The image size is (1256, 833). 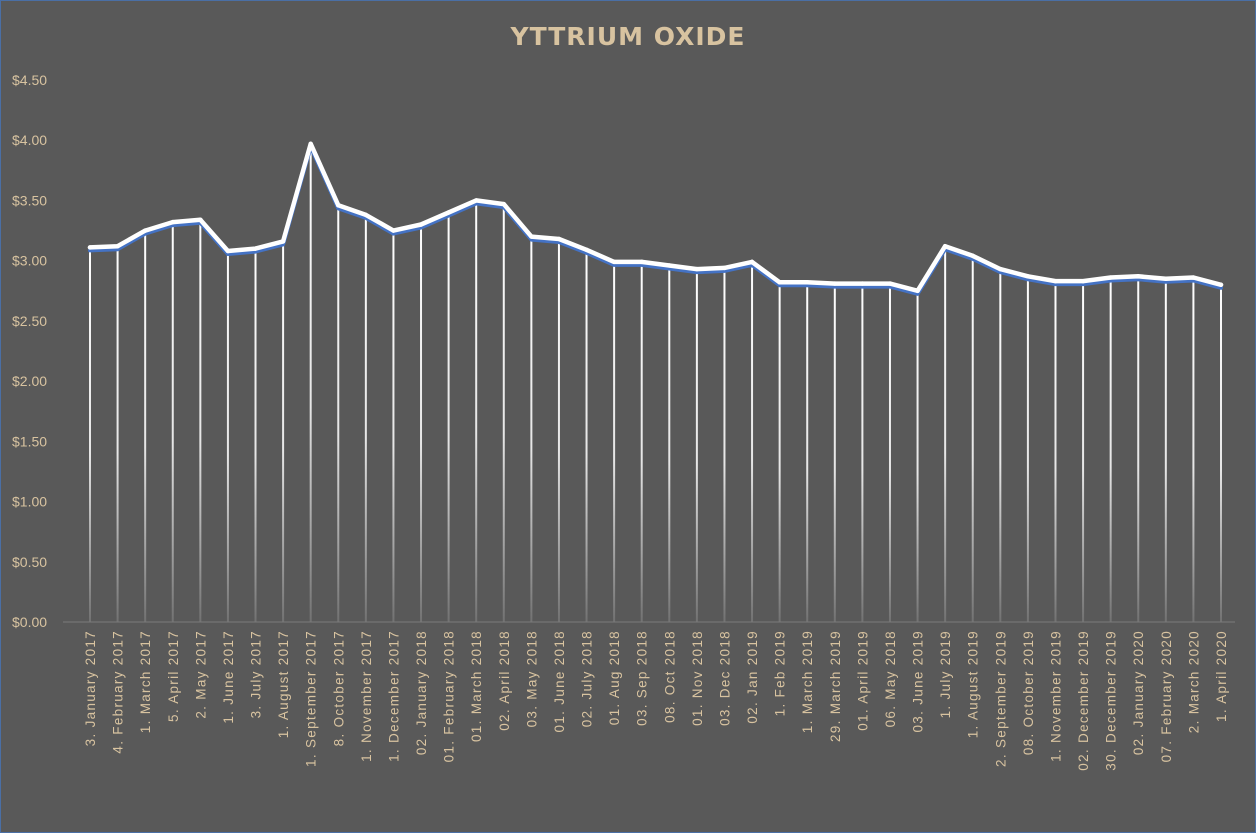 What do you see at coordinates (421, 692) in the screenshot?
I see `x-tick-label: 02. January 2018` at bounding box center [421, 692].